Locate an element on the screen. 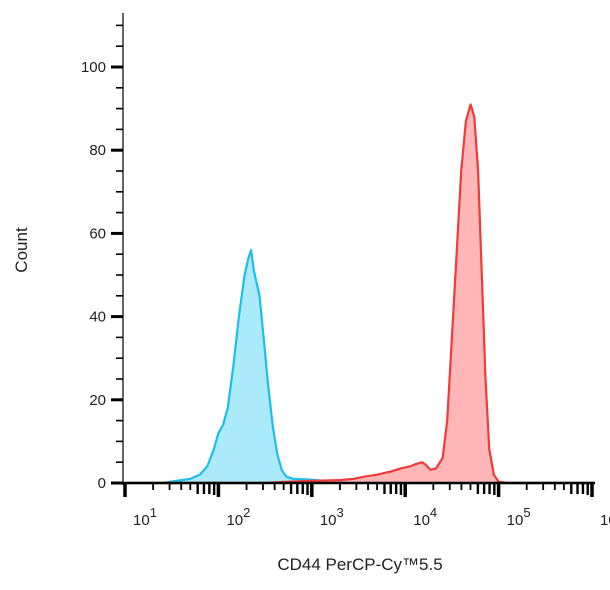 This screenshot has width=610, height=590. x-tick-exponent: 5 is located at coordinates (526, 512).